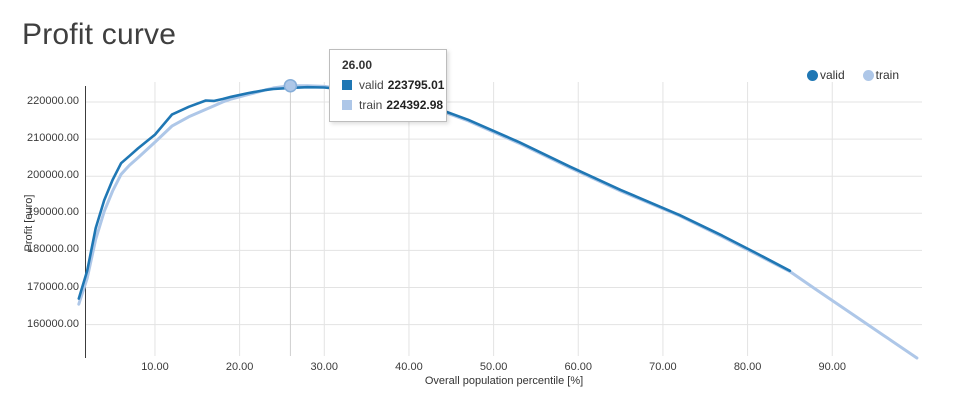  Describe the element at coordinates (155, 367) in the screenshot. I see `x-tick-label: 10.00` at that location.